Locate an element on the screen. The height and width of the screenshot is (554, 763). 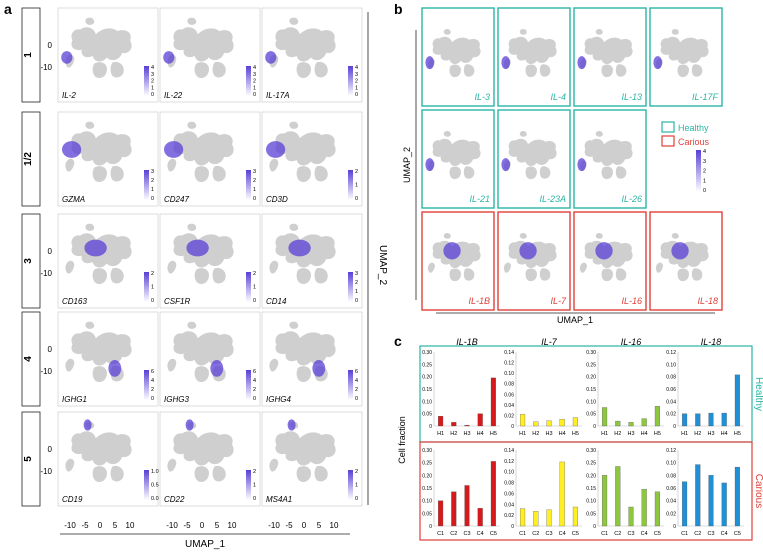
colorbar: 1.0 0.5 0.0 is located at coordinates (151, 485).